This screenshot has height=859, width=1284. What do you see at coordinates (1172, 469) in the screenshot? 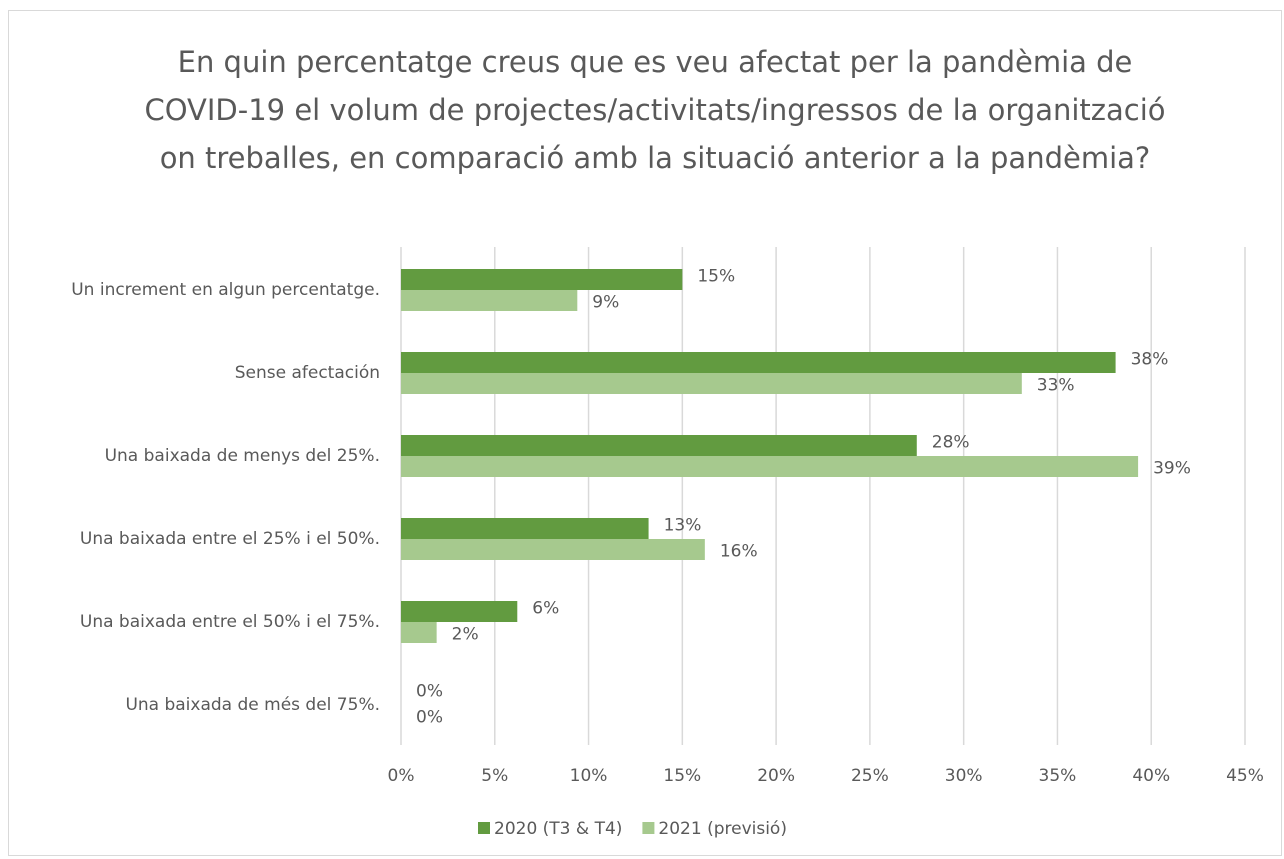
I see `data-label: 39%` at bounding box center [1172, 469].